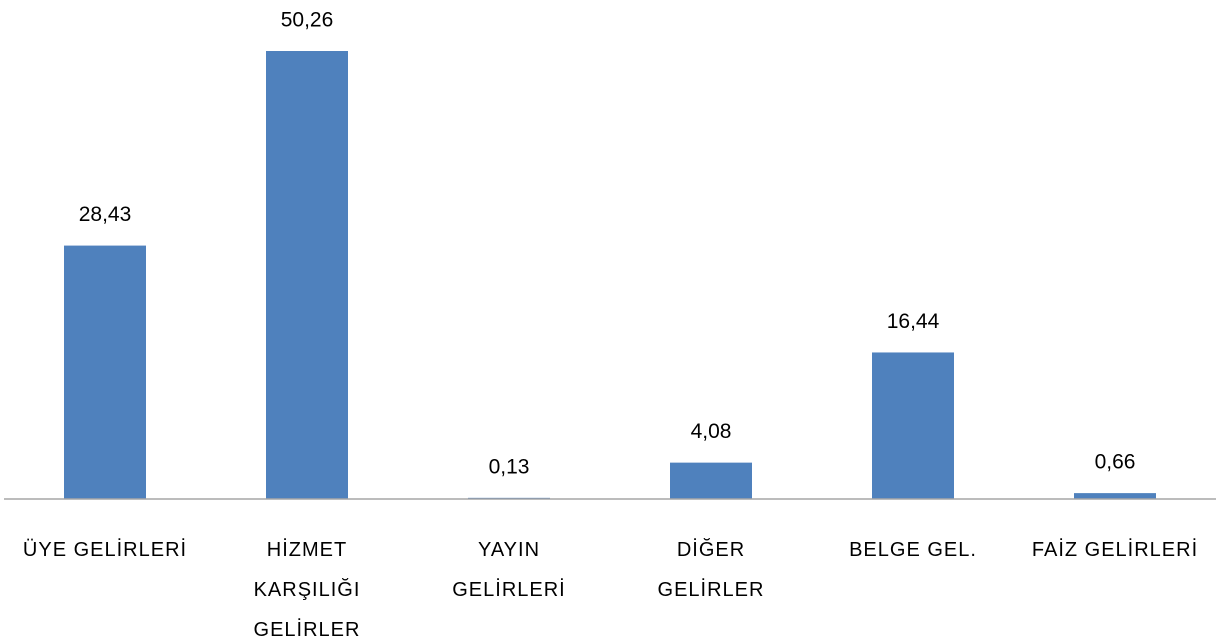 Image resolution: width=1227 pixels, height=636 pixels. Describe the element at coordinates (105, 550) in the screenshot. I see `x-tick-label: ÜYE GELİRLERİ` at that location.